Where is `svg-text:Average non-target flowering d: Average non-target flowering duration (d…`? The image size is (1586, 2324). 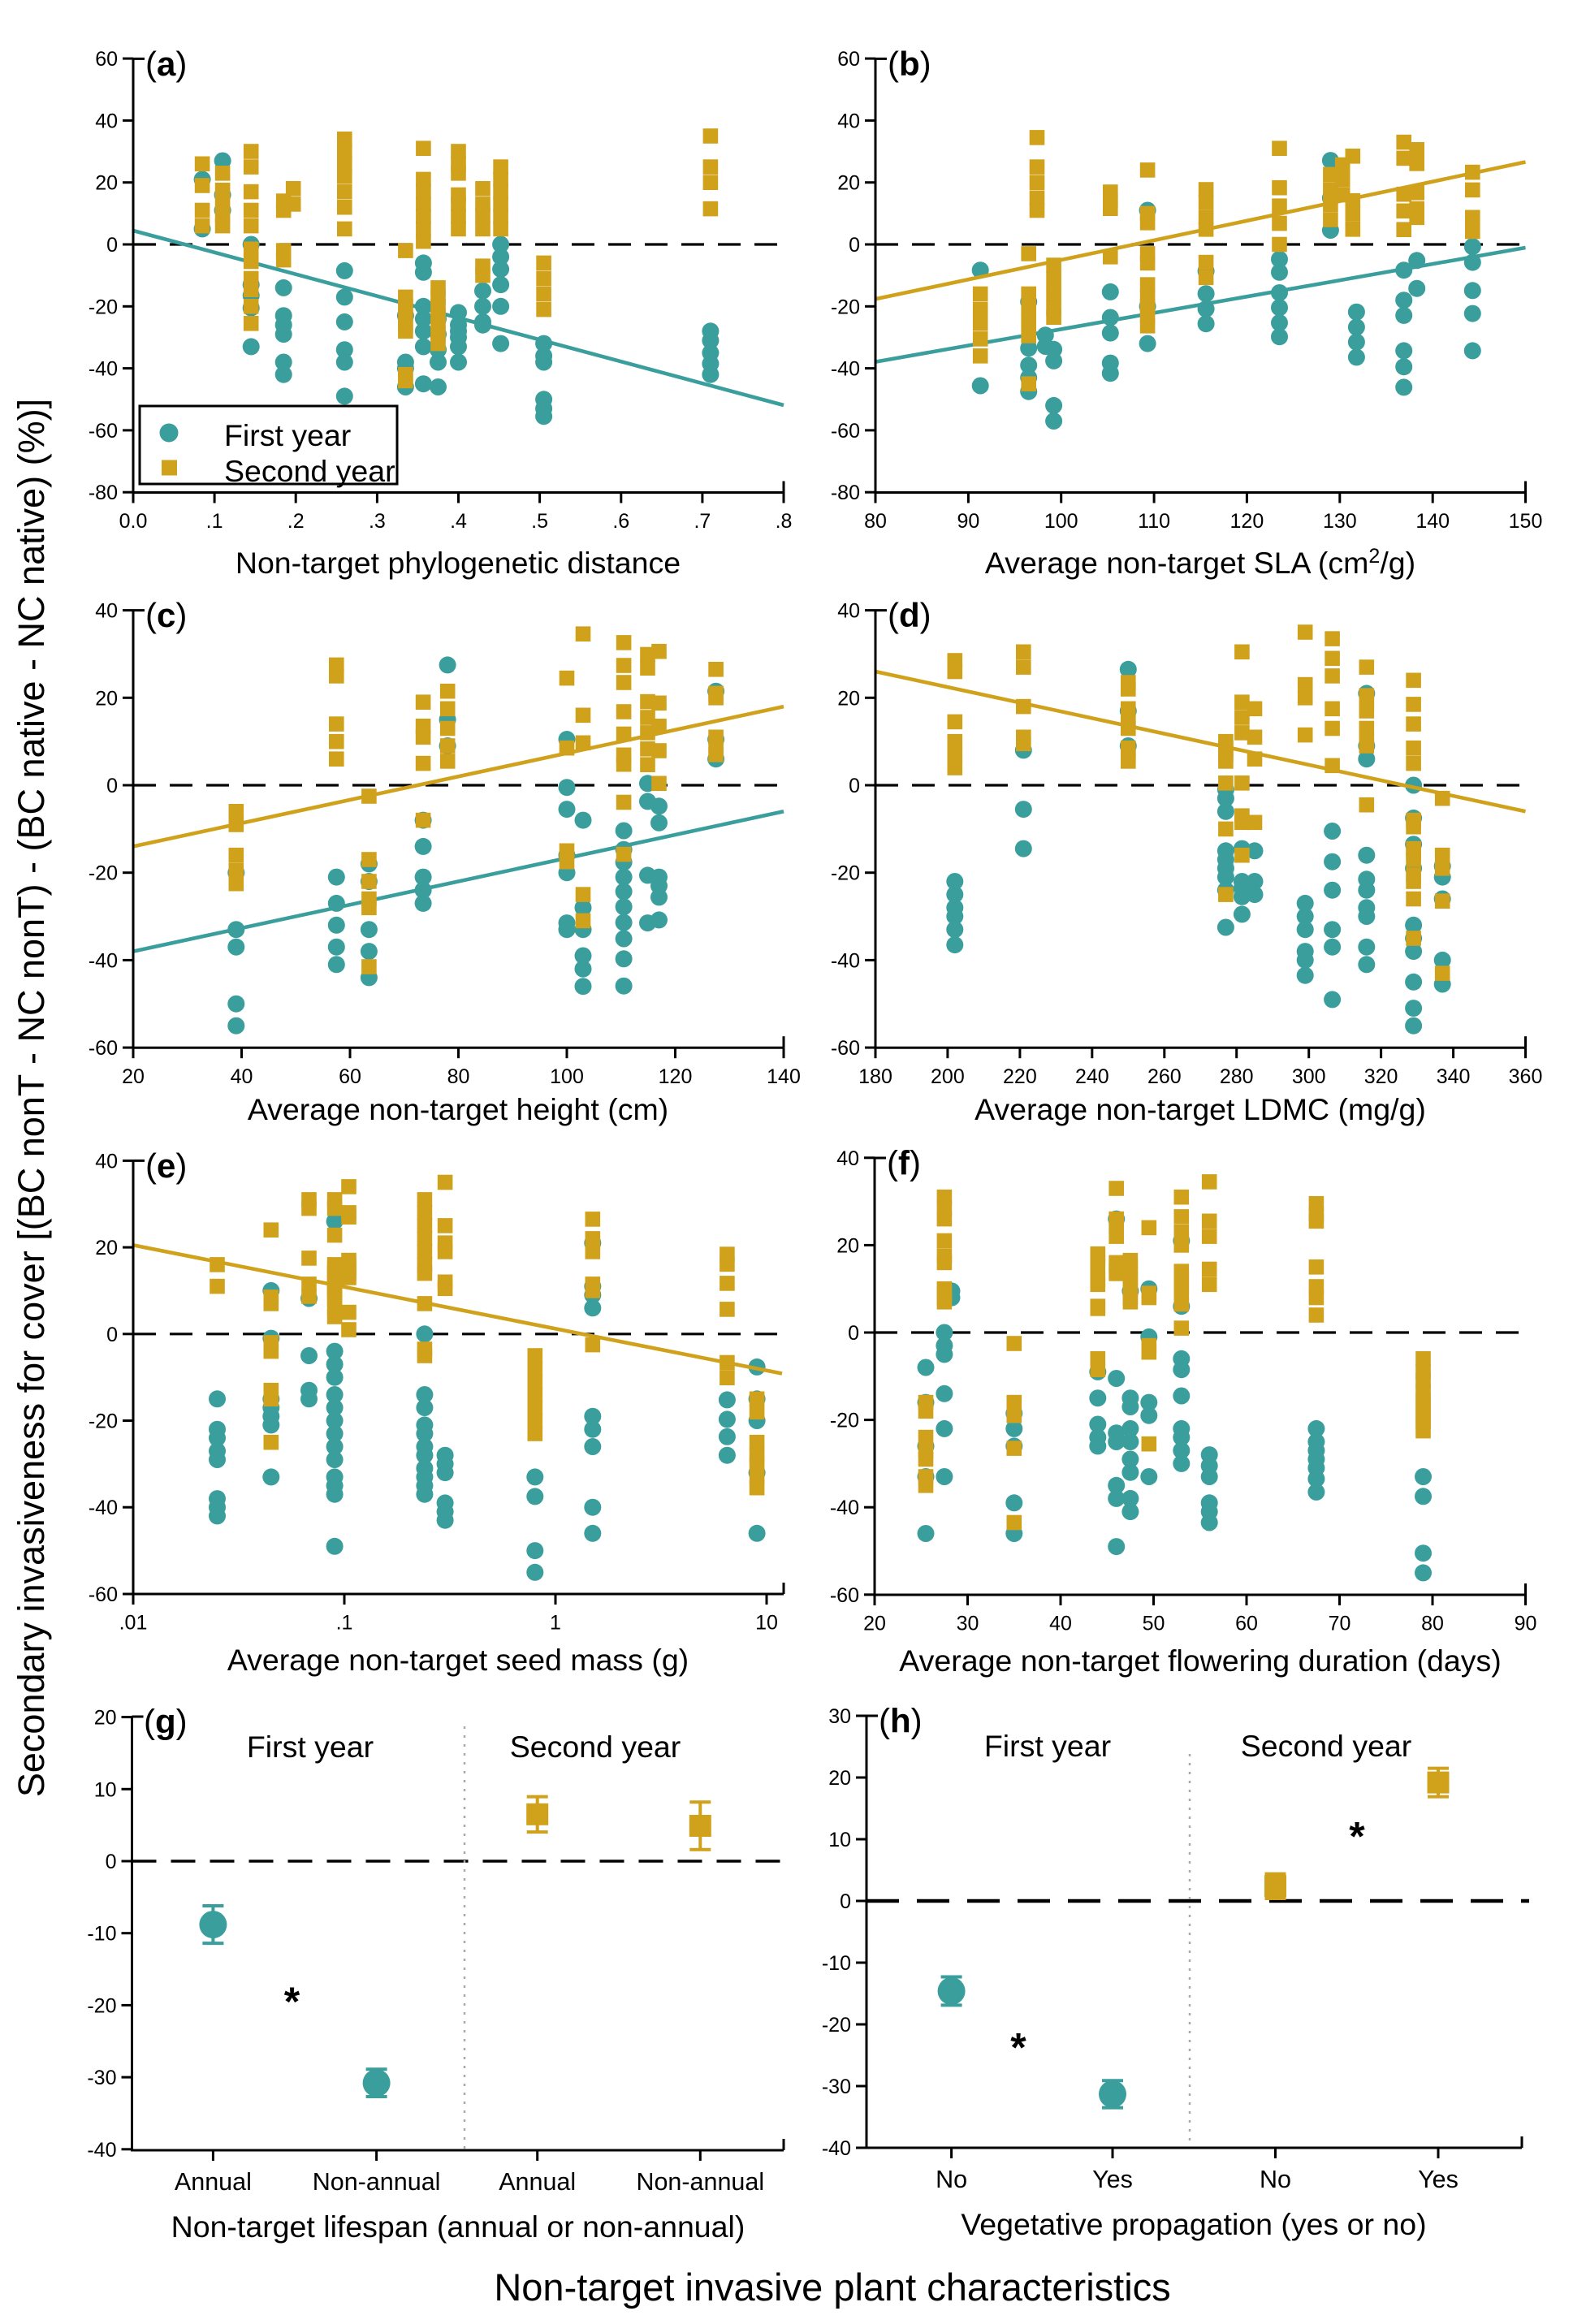 svg-text:Average non-target flowering d: Average non-target flowering duration (d… is located at coordinates (1200, 1661).